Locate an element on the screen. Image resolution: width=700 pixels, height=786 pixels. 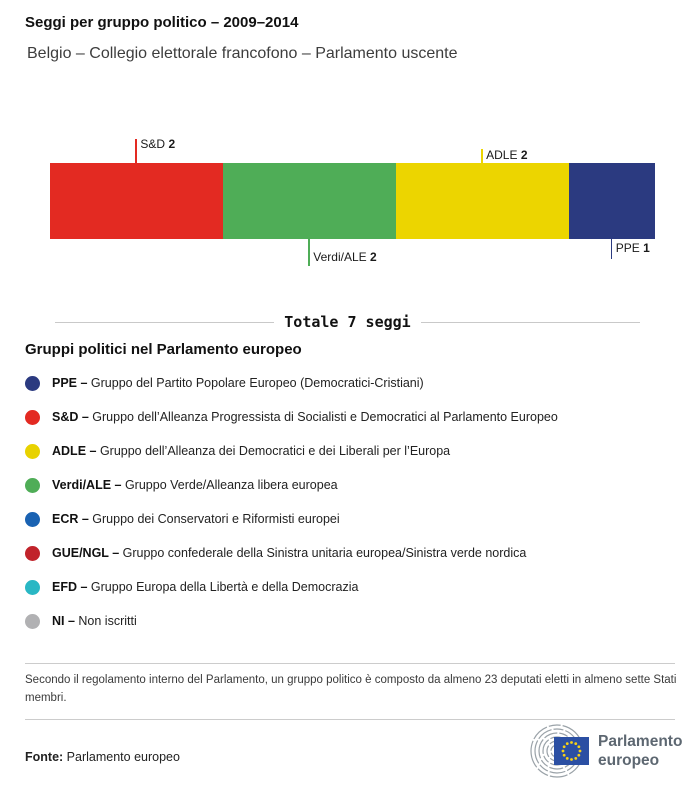
callout-label-adle: ADLE 2 is located at coordinates (507, 155).